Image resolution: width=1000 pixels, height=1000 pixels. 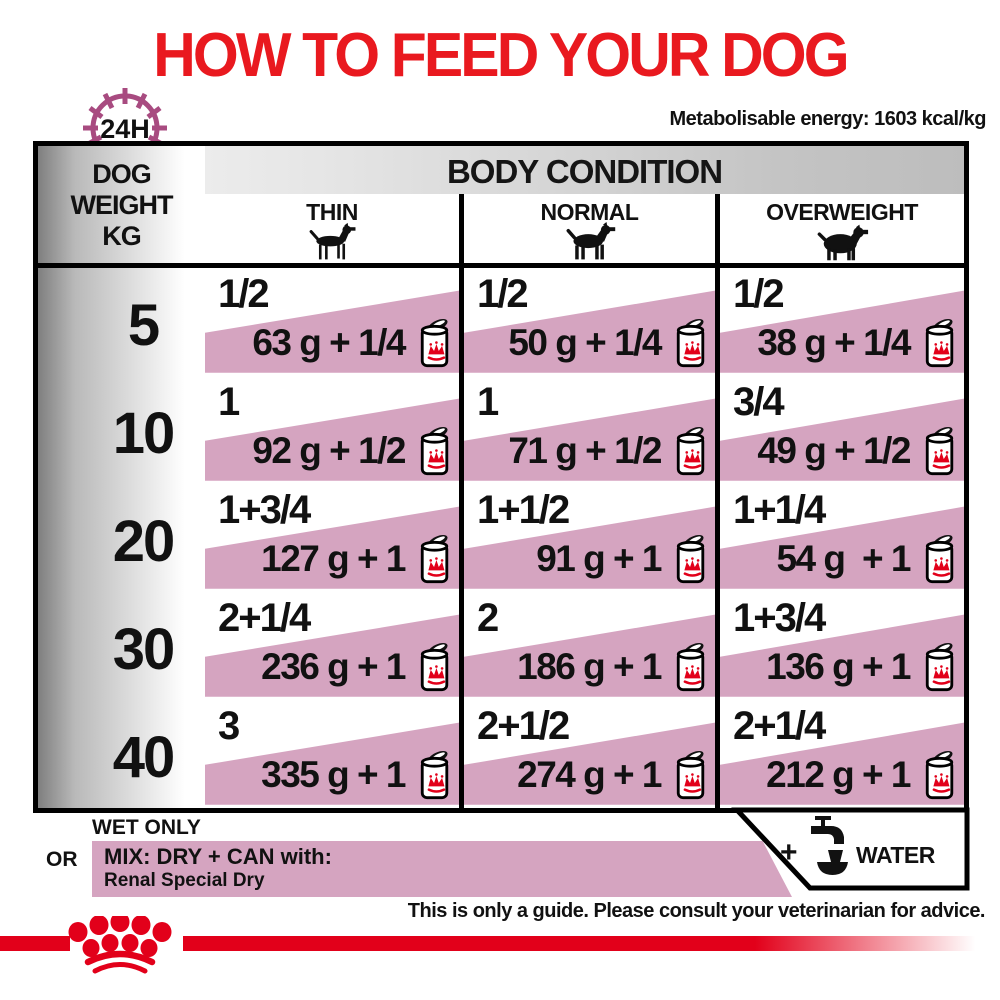 What do you see at coordinates (523, 726) in the screenshot?
I see `cans-amount: 2+1/2` at bounding box center [523, 726].